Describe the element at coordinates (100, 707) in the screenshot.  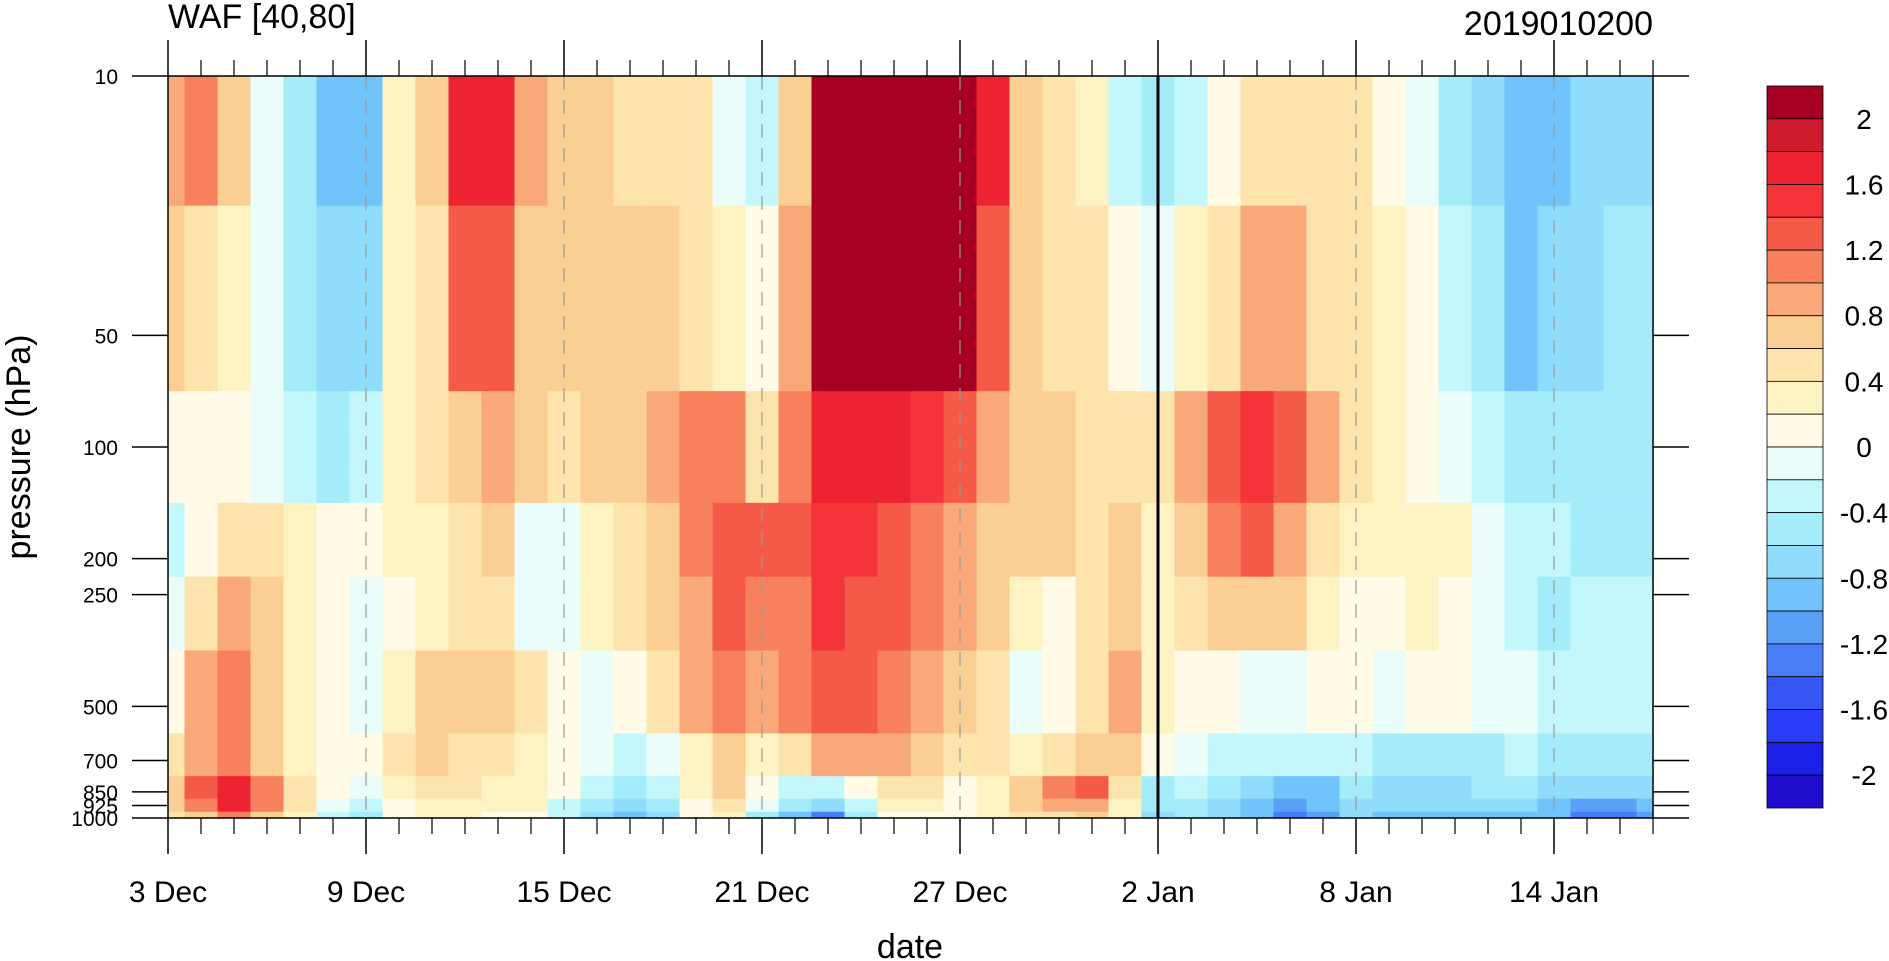
I see `y-tick-label: 500` at that location.